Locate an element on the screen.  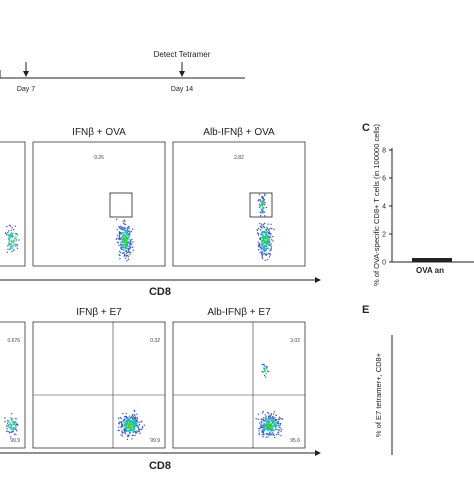
tick-label: 8 is located at coordinates (384, 151).